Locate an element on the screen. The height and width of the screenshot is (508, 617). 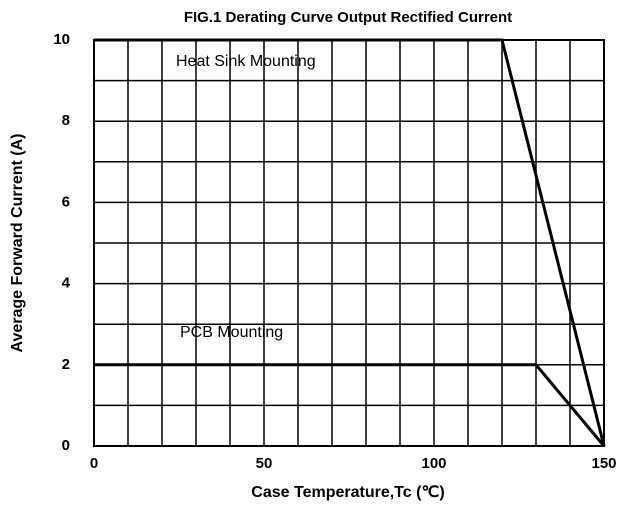
y-axis-label: Average Forward Current (A) is located at coordinates (17, 243).